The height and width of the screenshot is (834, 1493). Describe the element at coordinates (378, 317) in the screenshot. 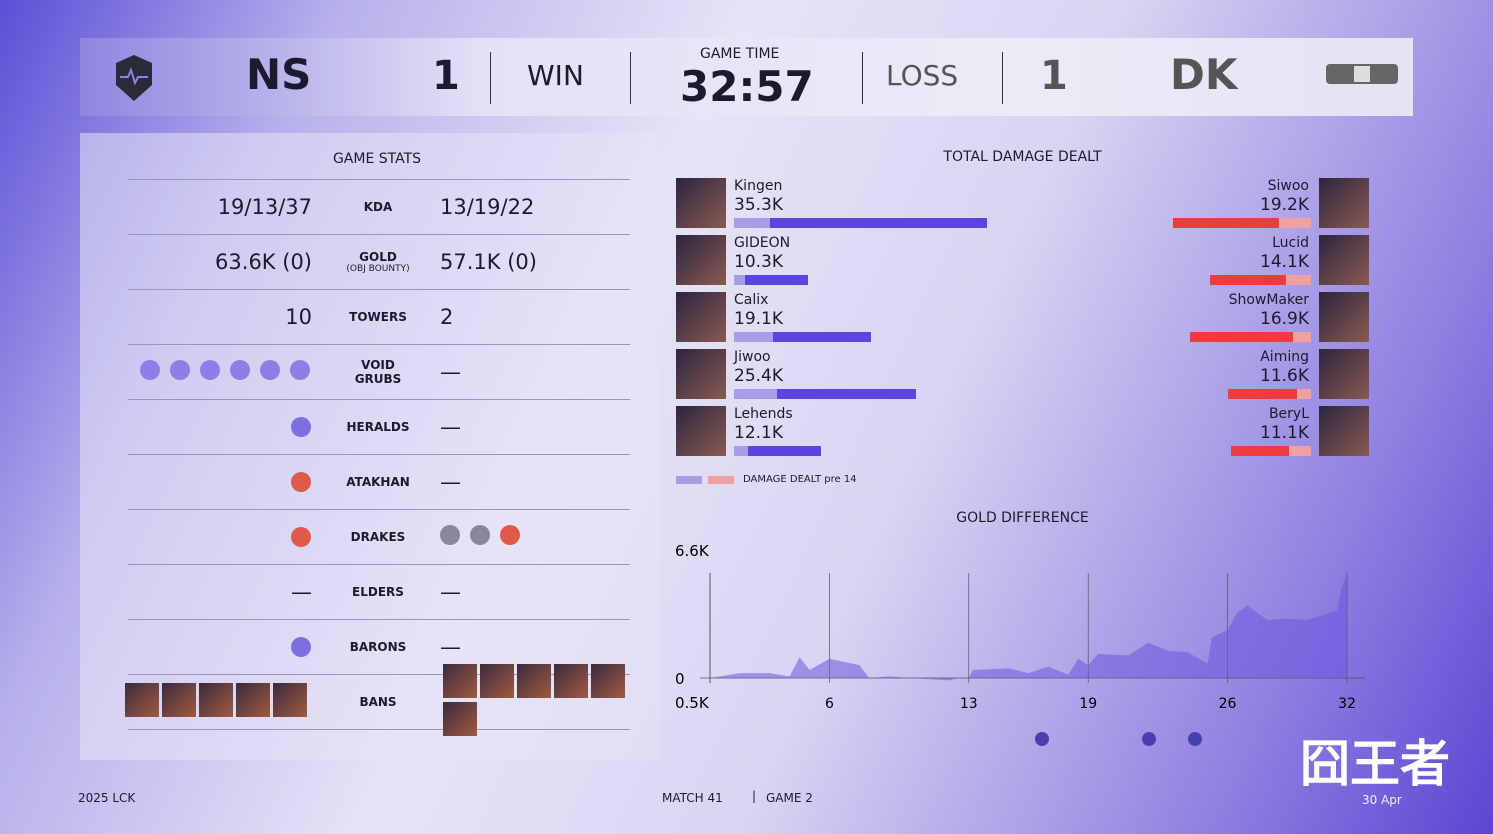

I see `stat-label: TOWERS` at that location.